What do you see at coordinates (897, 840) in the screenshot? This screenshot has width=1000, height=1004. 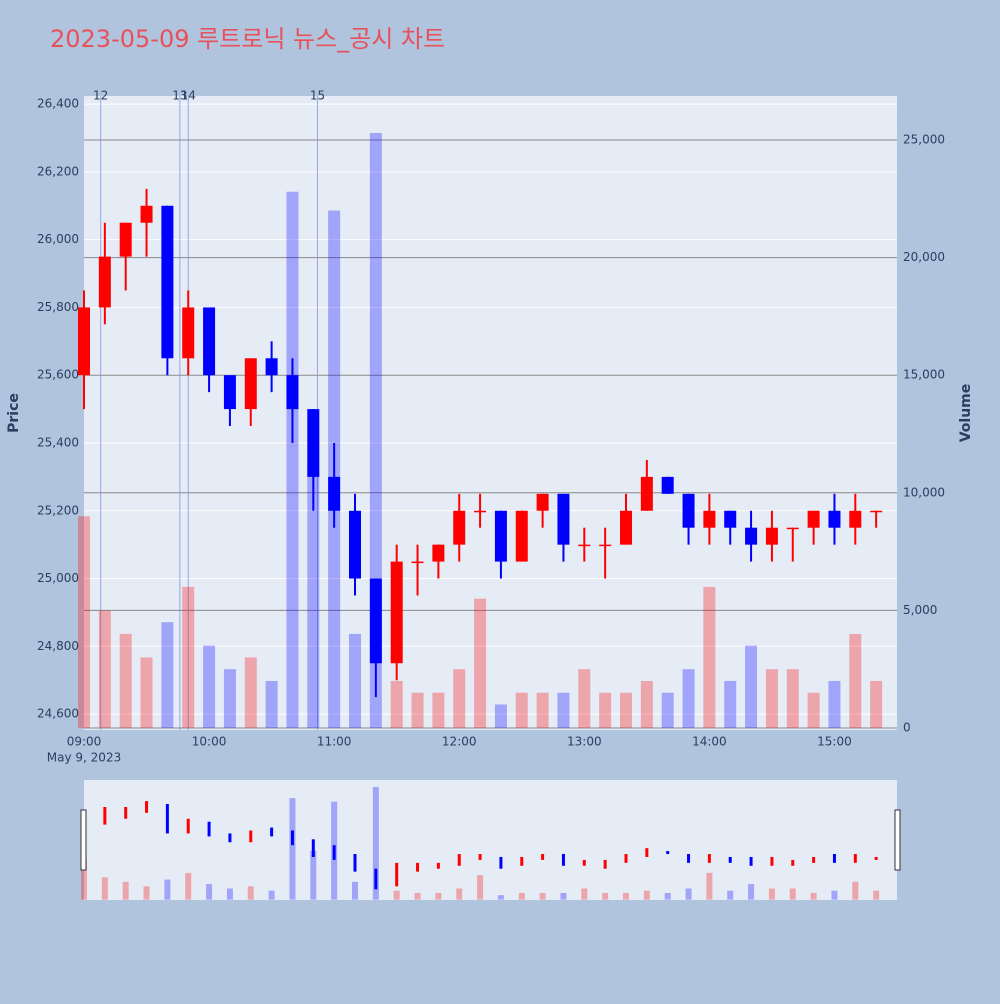 I see `slider-handle-right` at bounding box center [897, 840].